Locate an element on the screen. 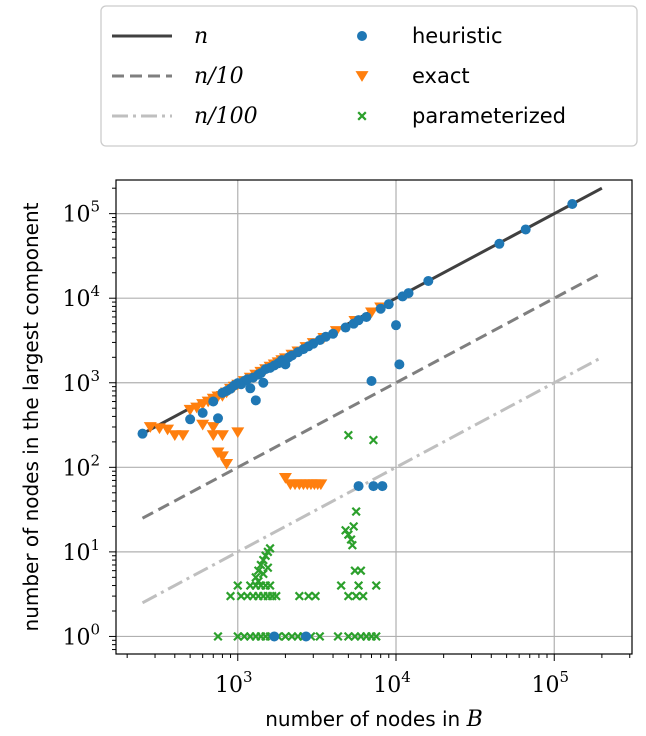 This screenshot has width=646, height=736. y-tick-label: 10³ is located at coordinates (81, 382).